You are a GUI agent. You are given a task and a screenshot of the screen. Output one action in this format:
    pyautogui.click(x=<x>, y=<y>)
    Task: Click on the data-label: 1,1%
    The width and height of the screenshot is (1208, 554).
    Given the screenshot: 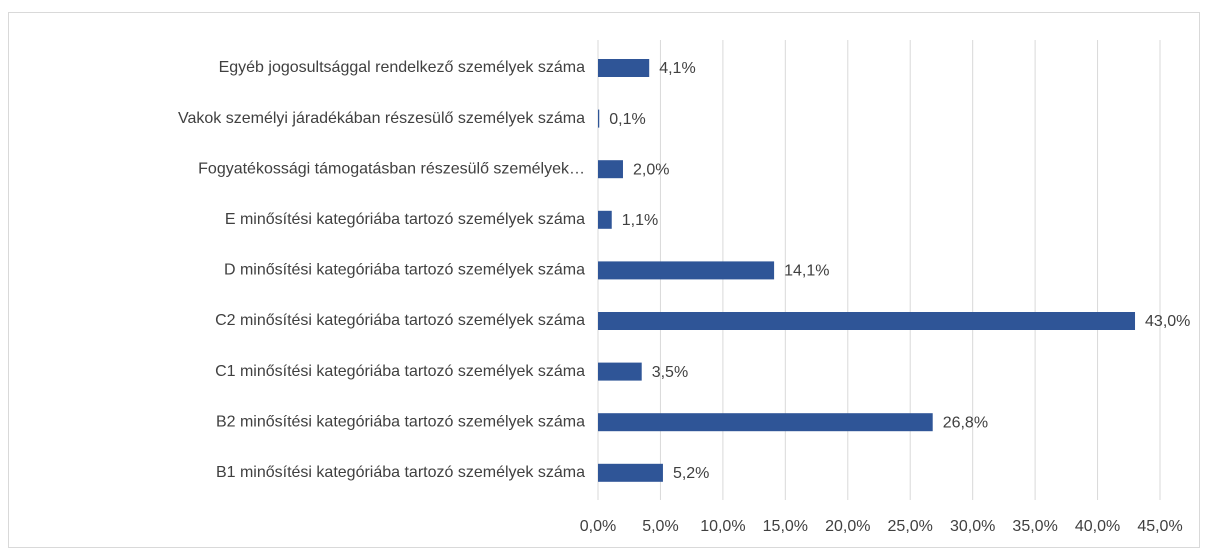 What is the action you would take?
    pyautogui.click(x=640, y=220)
    